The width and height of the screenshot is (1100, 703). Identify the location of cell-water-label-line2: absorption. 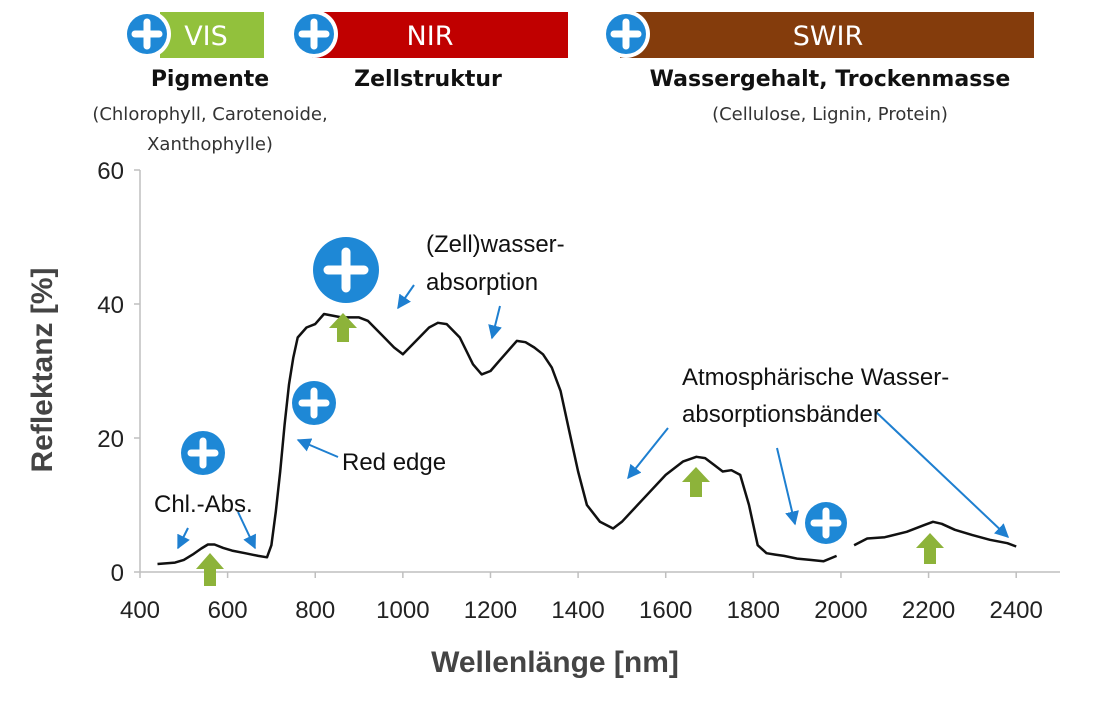
(482, 282).